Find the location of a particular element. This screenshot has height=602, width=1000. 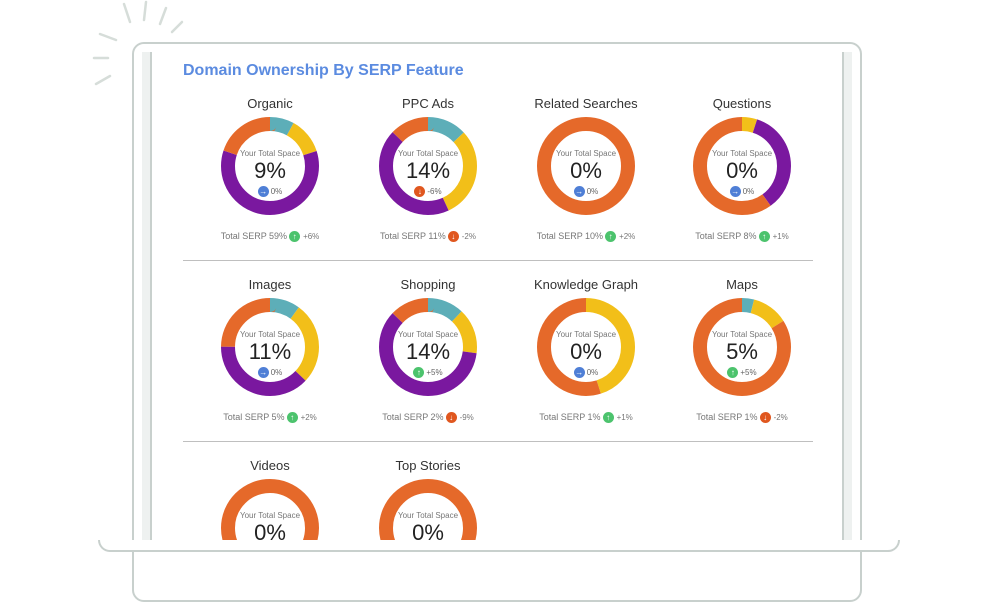

card-footer: Total SERP 59% ↑ +6% is located at coordinates (270, 237).